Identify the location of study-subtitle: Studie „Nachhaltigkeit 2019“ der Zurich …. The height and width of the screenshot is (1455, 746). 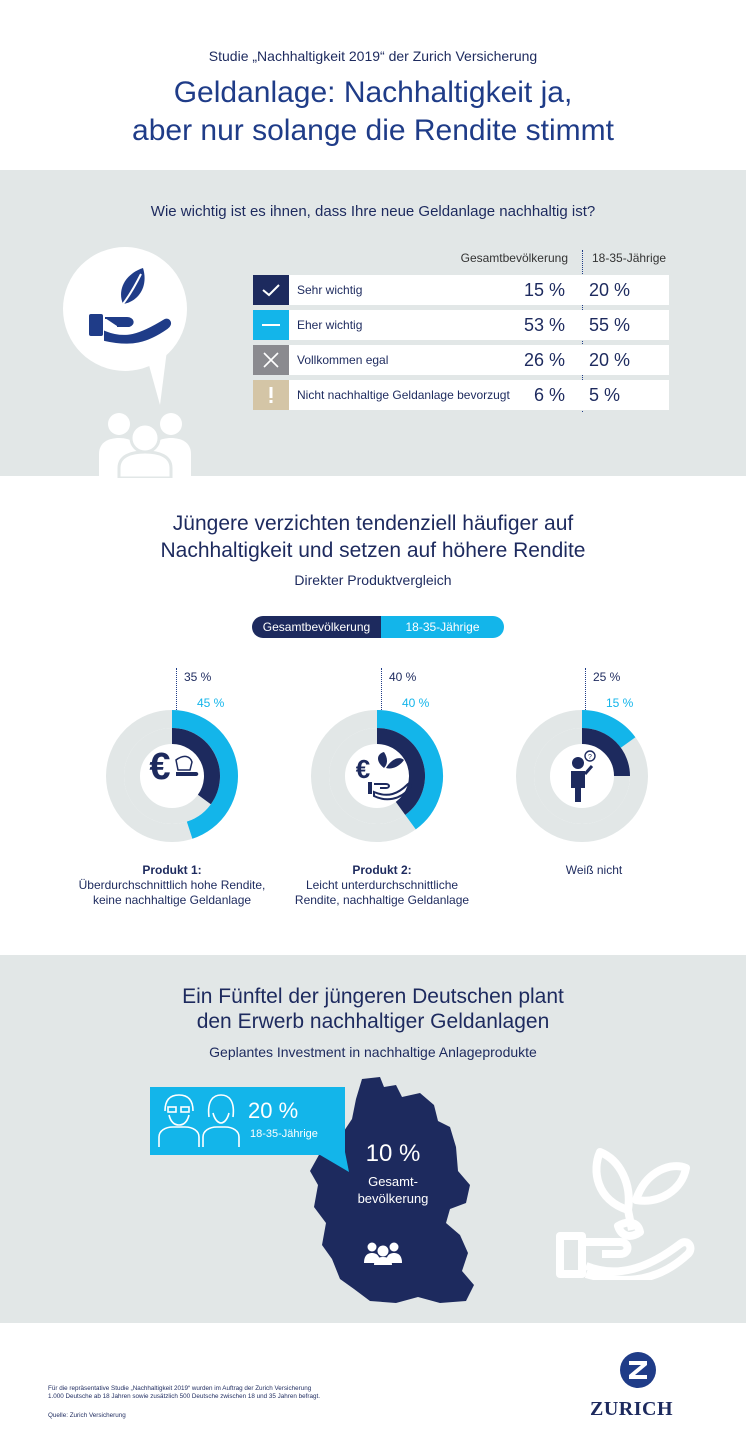
(373, 56).